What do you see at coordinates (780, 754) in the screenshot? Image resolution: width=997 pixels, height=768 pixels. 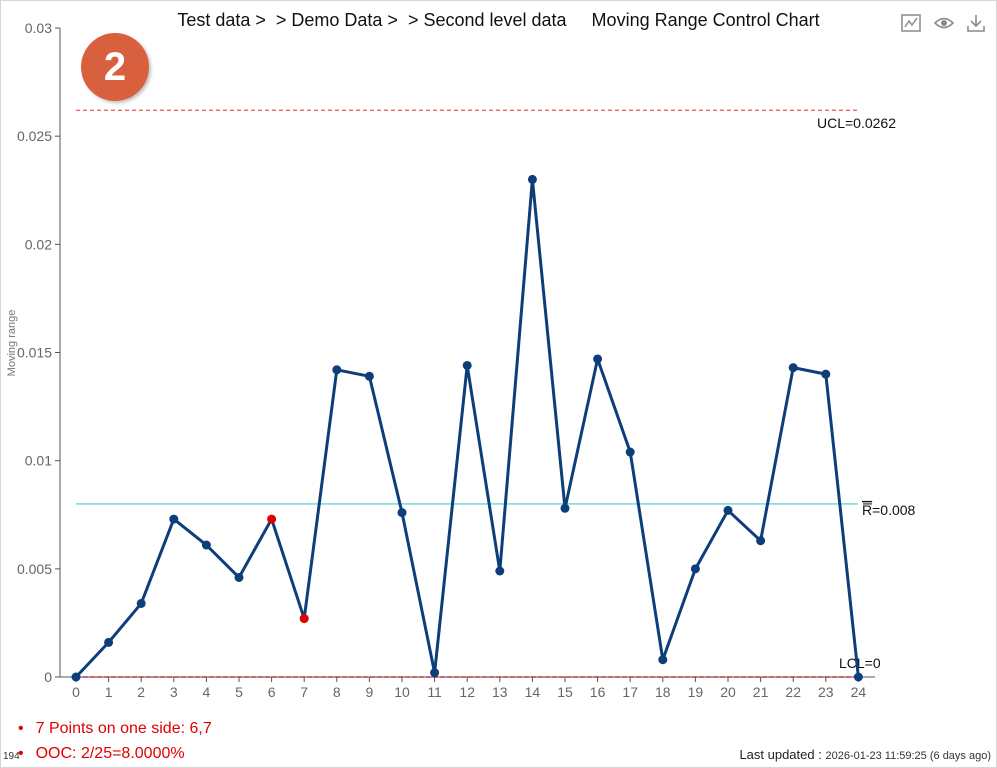 I see `last-updated-label: Last updated :` at bounding box center [780, 754].